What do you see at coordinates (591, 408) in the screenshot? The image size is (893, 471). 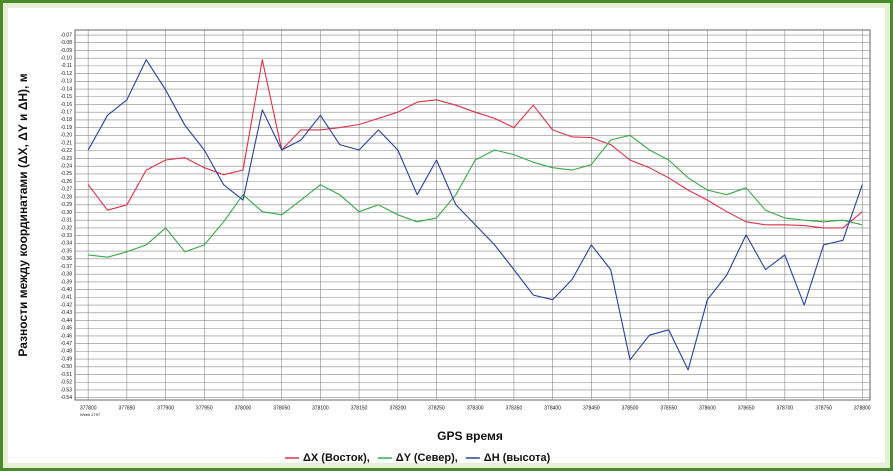 I see `x-tick-label: 378450` at bounding box center [591, 408].